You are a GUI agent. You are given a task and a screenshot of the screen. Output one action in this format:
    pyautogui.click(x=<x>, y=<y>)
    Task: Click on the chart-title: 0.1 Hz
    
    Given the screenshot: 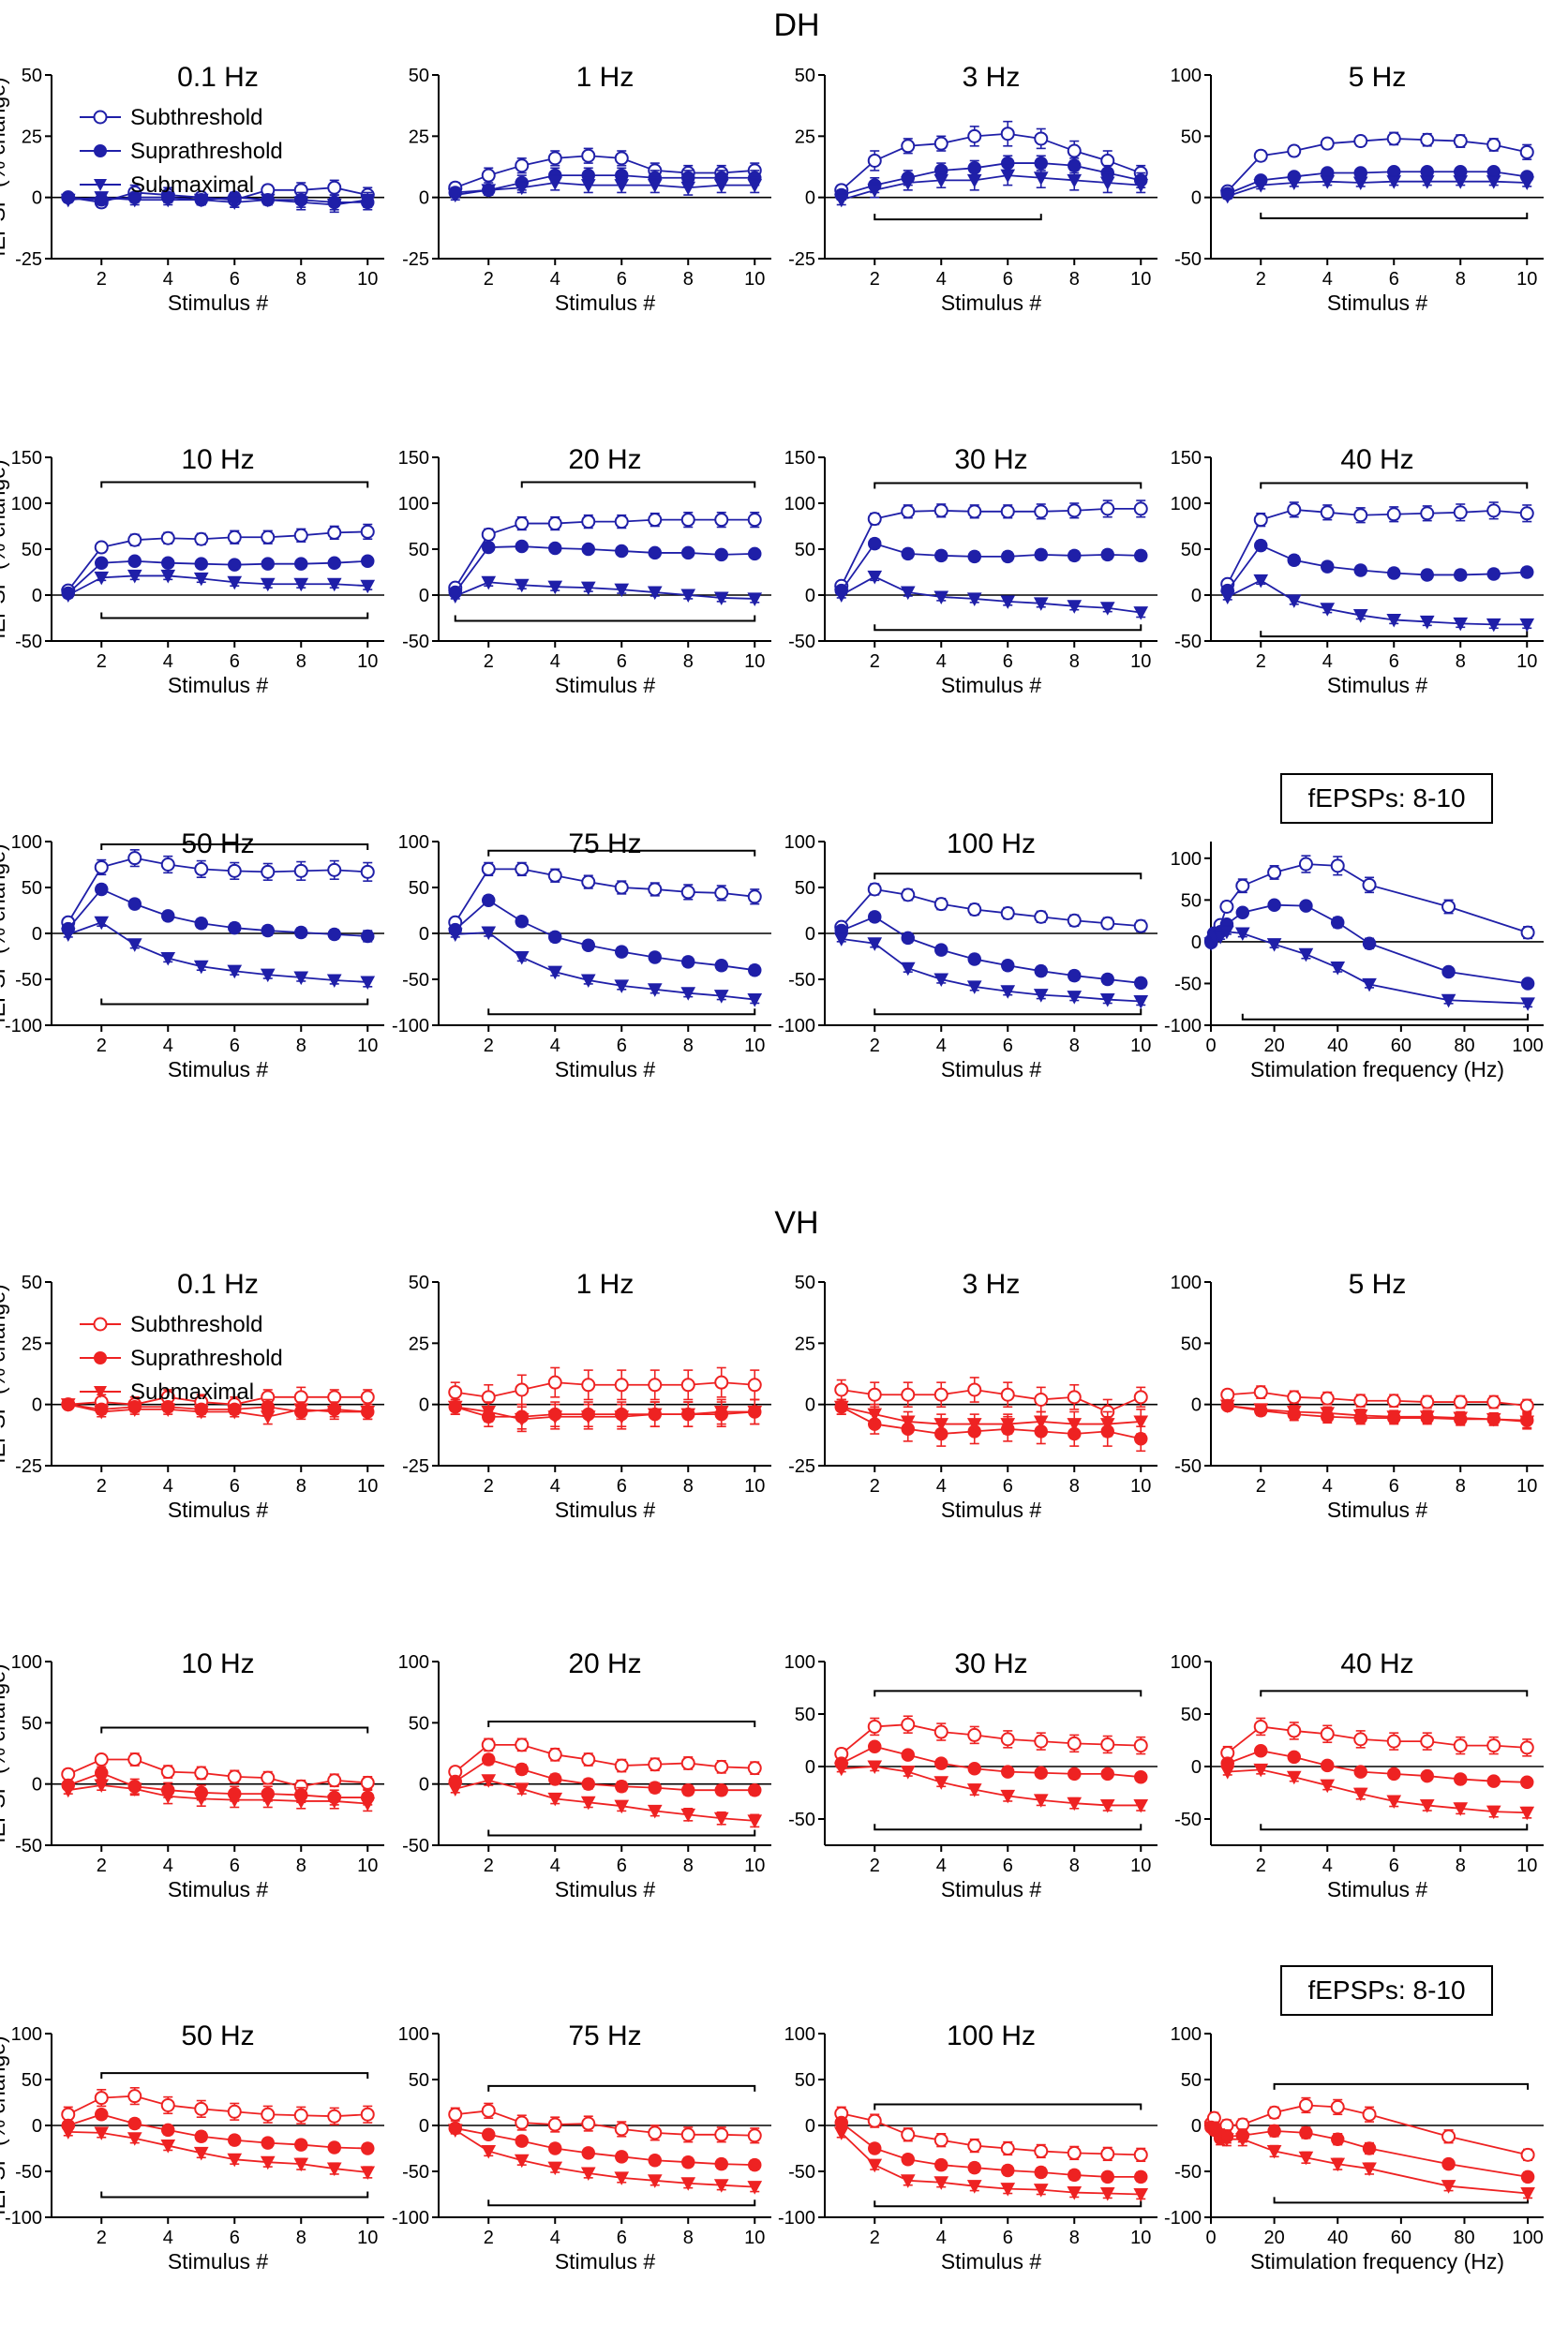 What is the action you would take?
    pyautogui.click(x=218, y=1284)
    